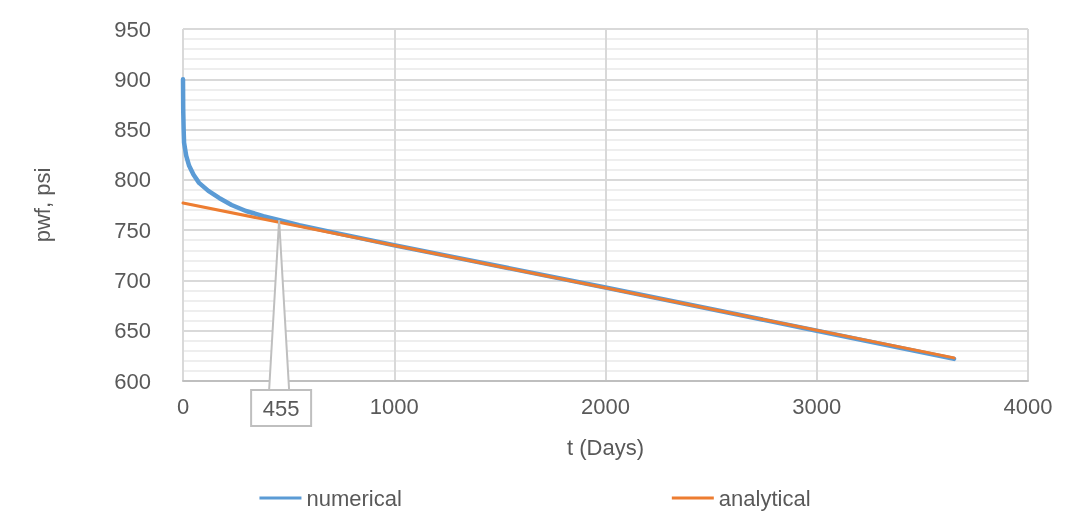 This screenshot has width=1070, height=522. Describe the element at coordinates (132, 180) in the screenshot. I see `y-tick-label: 800` at that location.